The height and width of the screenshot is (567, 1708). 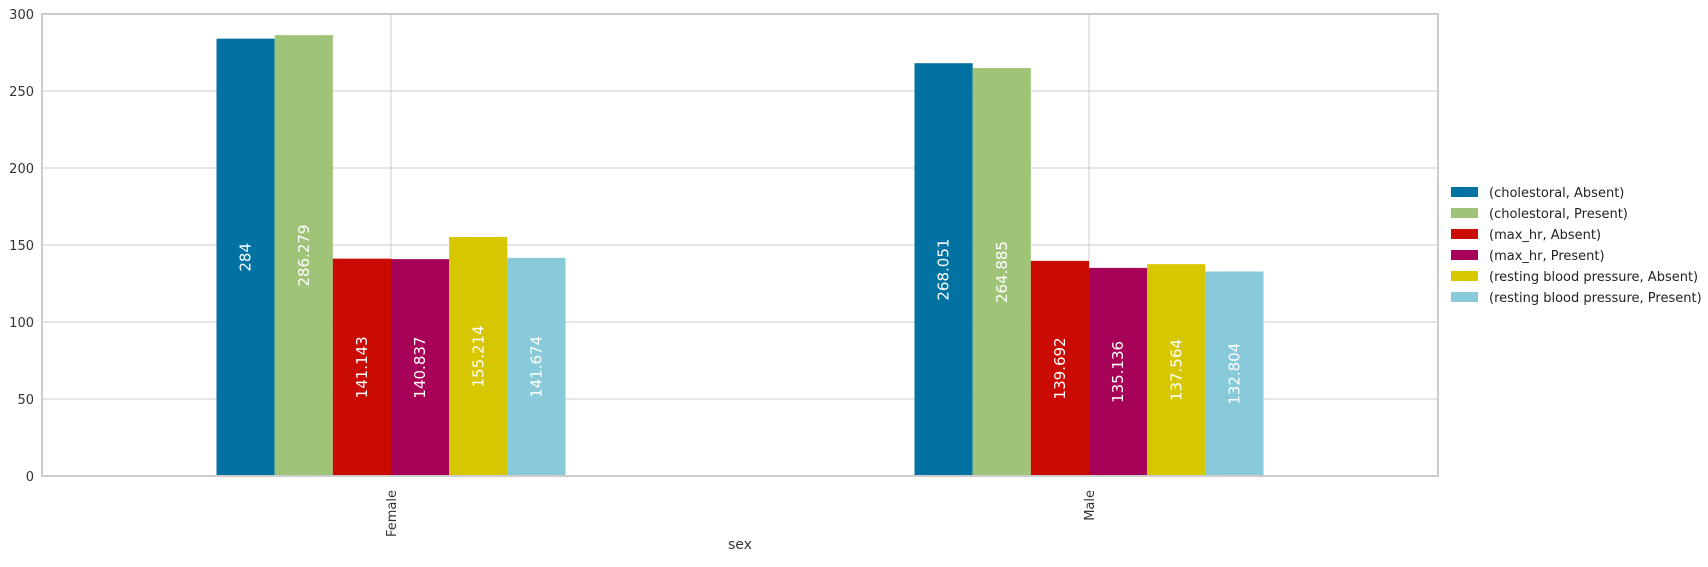 I want to click on legend-label: (resting blood pressure, Present), so click(x=1595, y=298).